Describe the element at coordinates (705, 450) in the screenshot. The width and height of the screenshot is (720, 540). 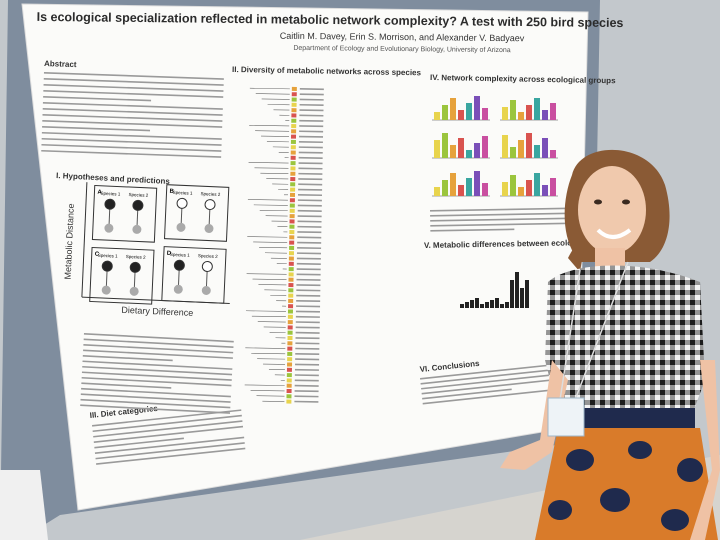
I see `arm` at that location.